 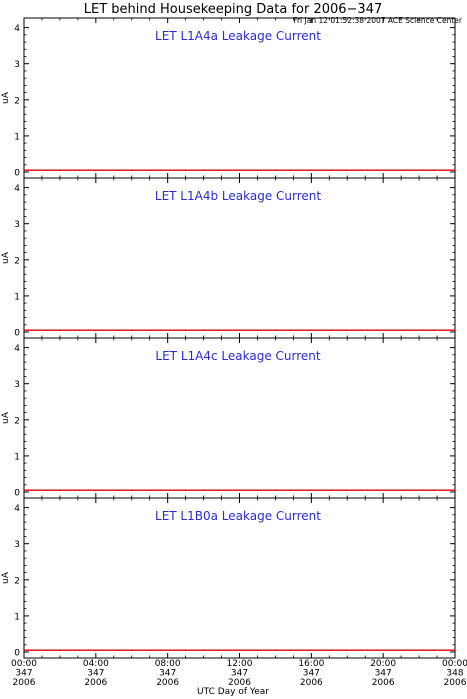 I want to click on x-tick-label: 00:00 348 2006, so click(x=454, y=673).